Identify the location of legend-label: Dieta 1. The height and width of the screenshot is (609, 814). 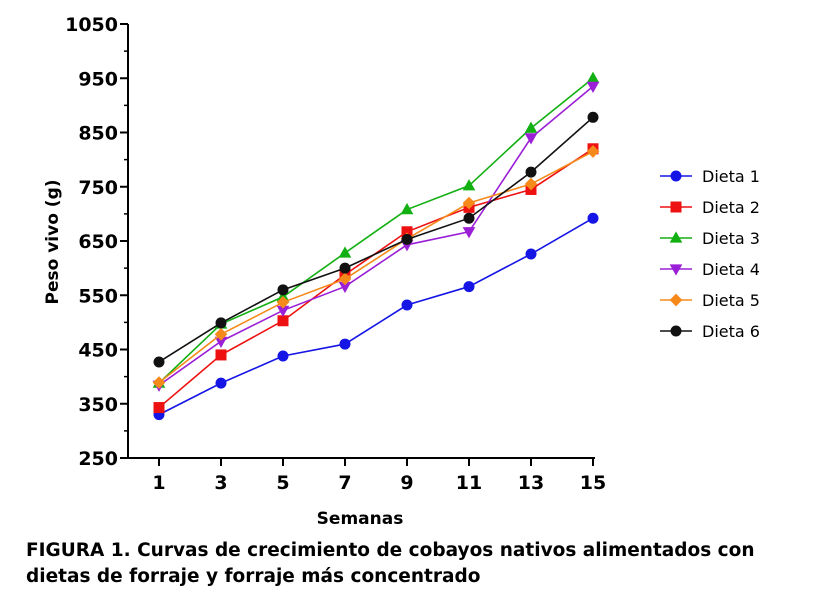
(731, 176).